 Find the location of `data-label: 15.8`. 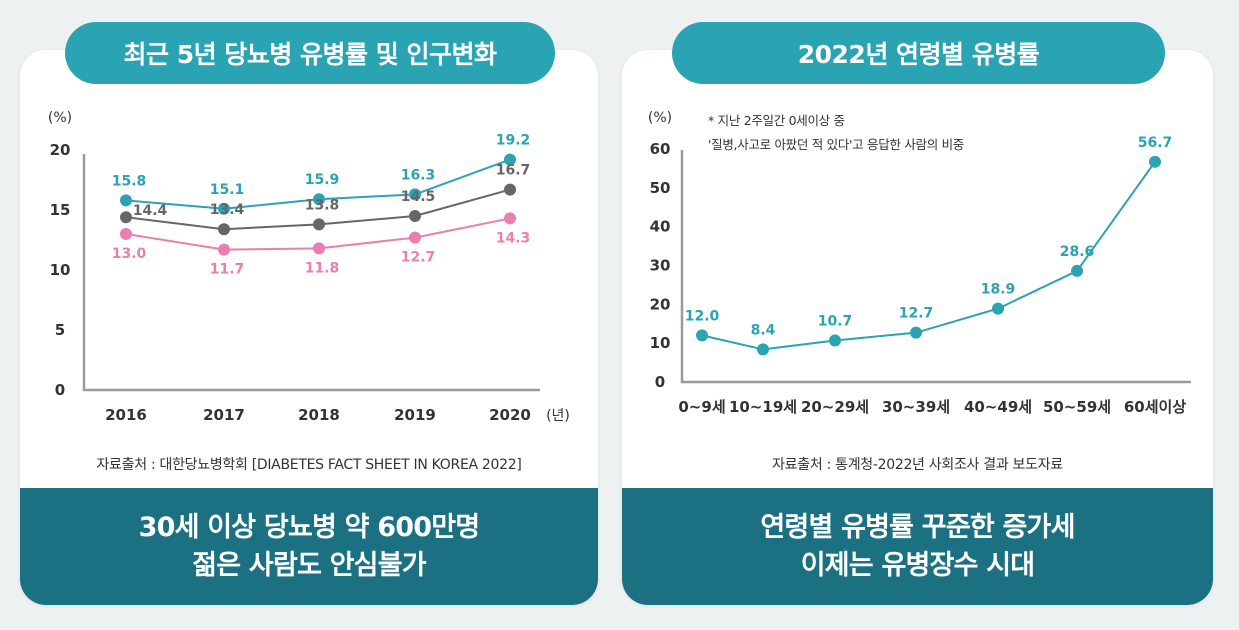

data-label: 15.8 is located at coordinates (129, 181).